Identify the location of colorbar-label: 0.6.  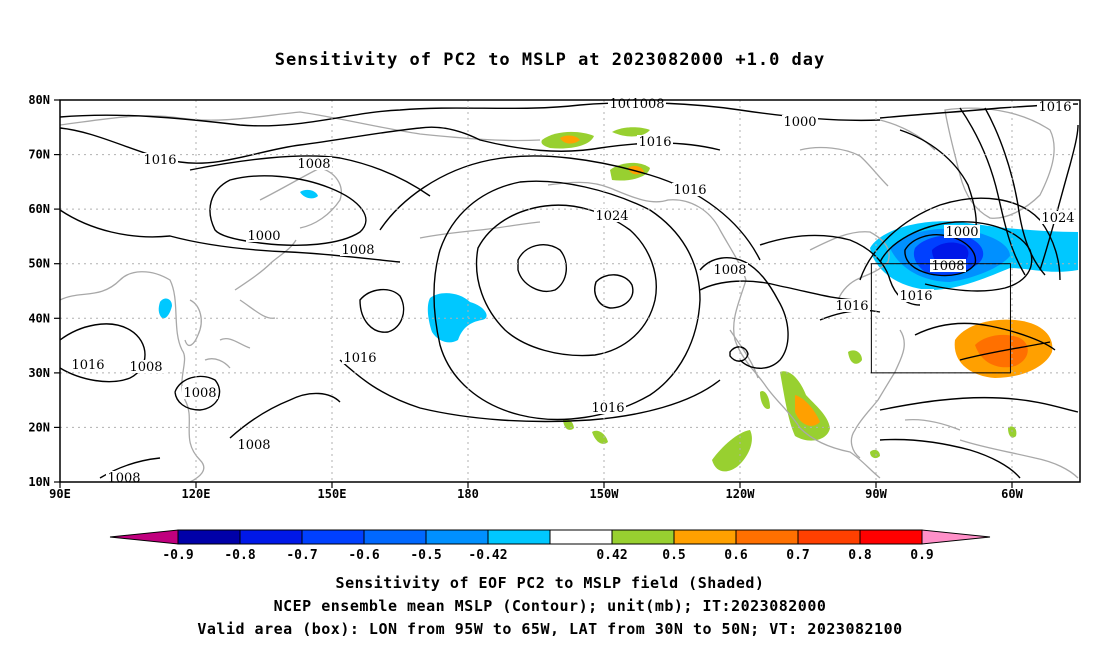
(736, 555).